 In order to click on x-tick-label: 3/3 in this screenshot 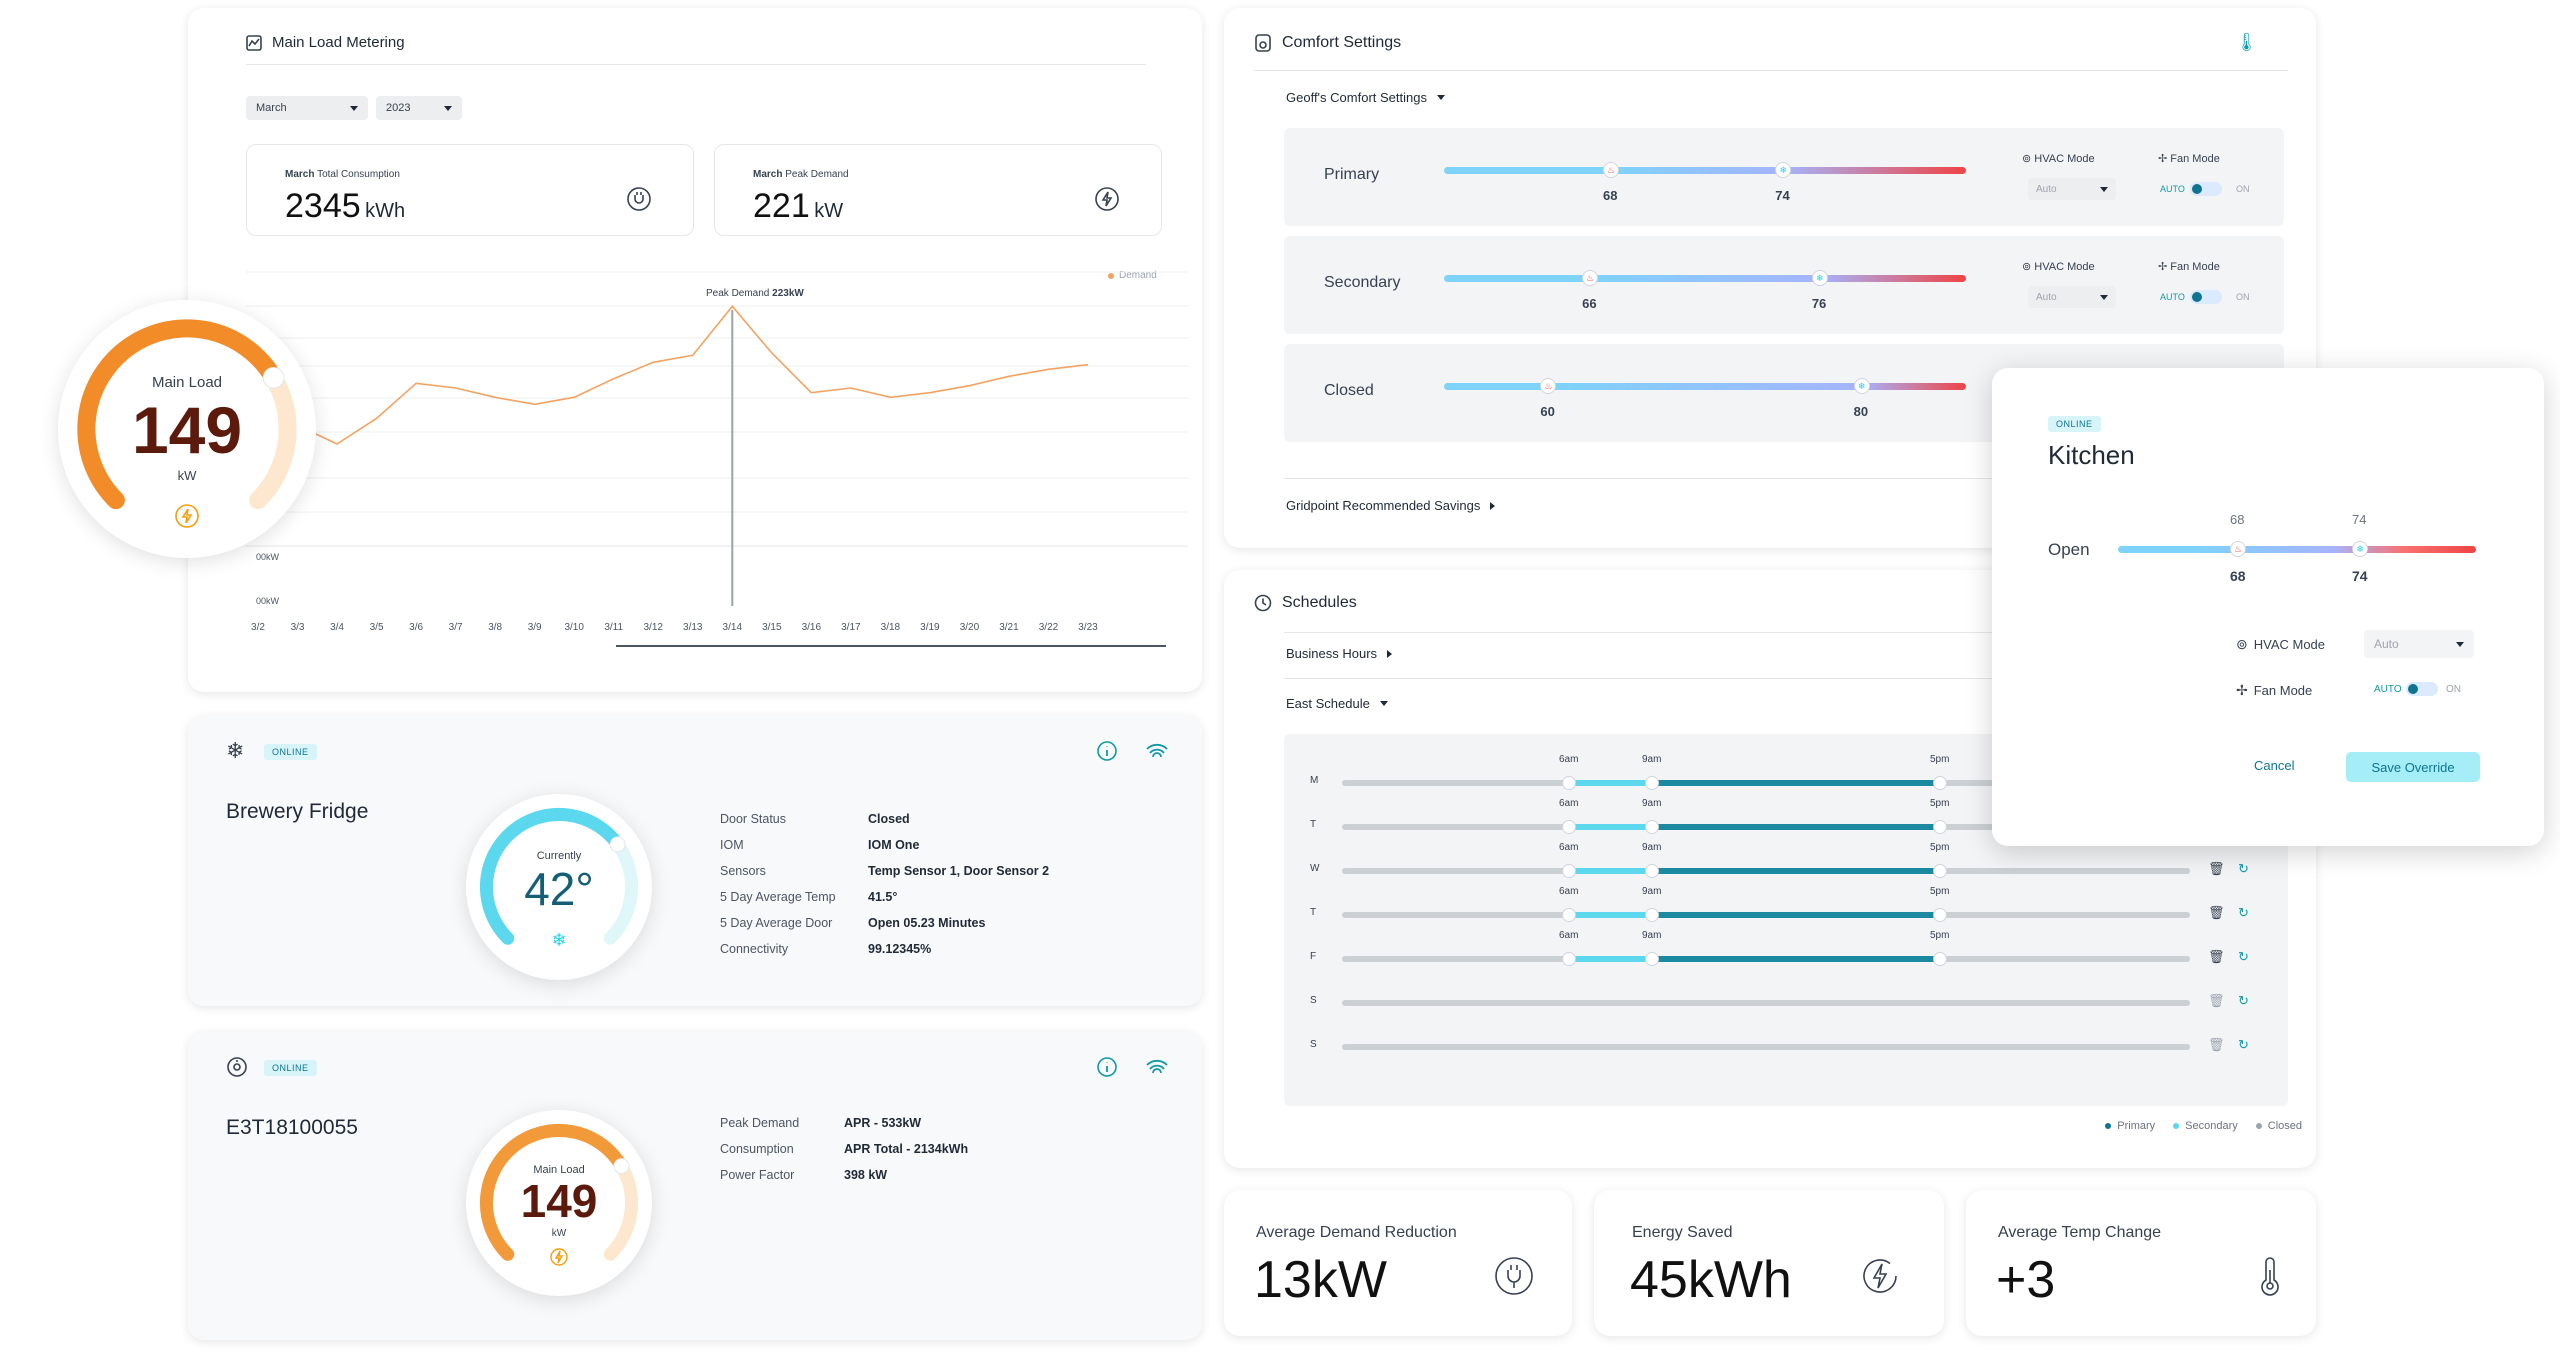, I will do `click(298, 627)`.